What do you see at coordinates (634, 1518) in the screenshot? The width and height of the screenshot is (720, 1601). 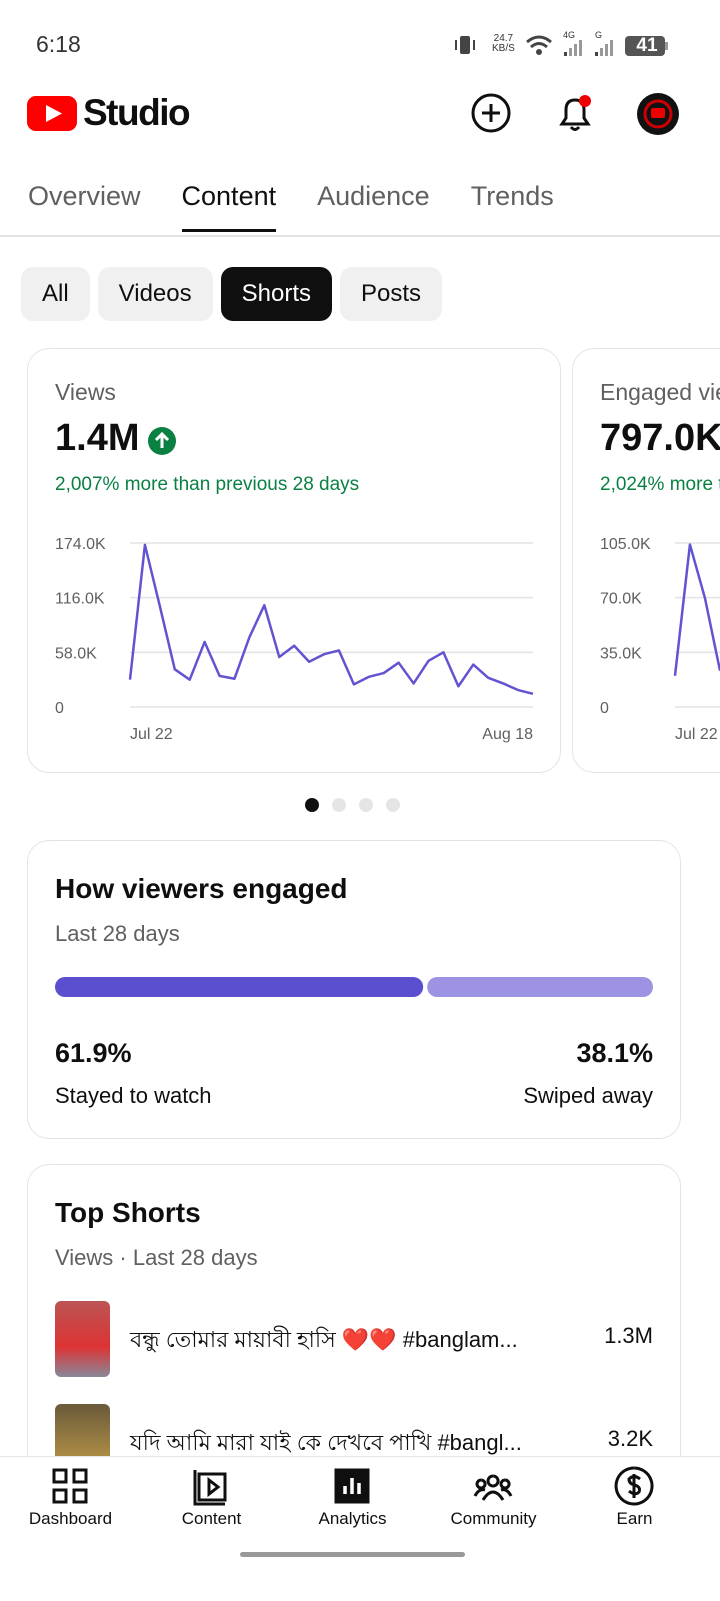 I see `nav-label: Earn` at bounding box center [634, 1518].